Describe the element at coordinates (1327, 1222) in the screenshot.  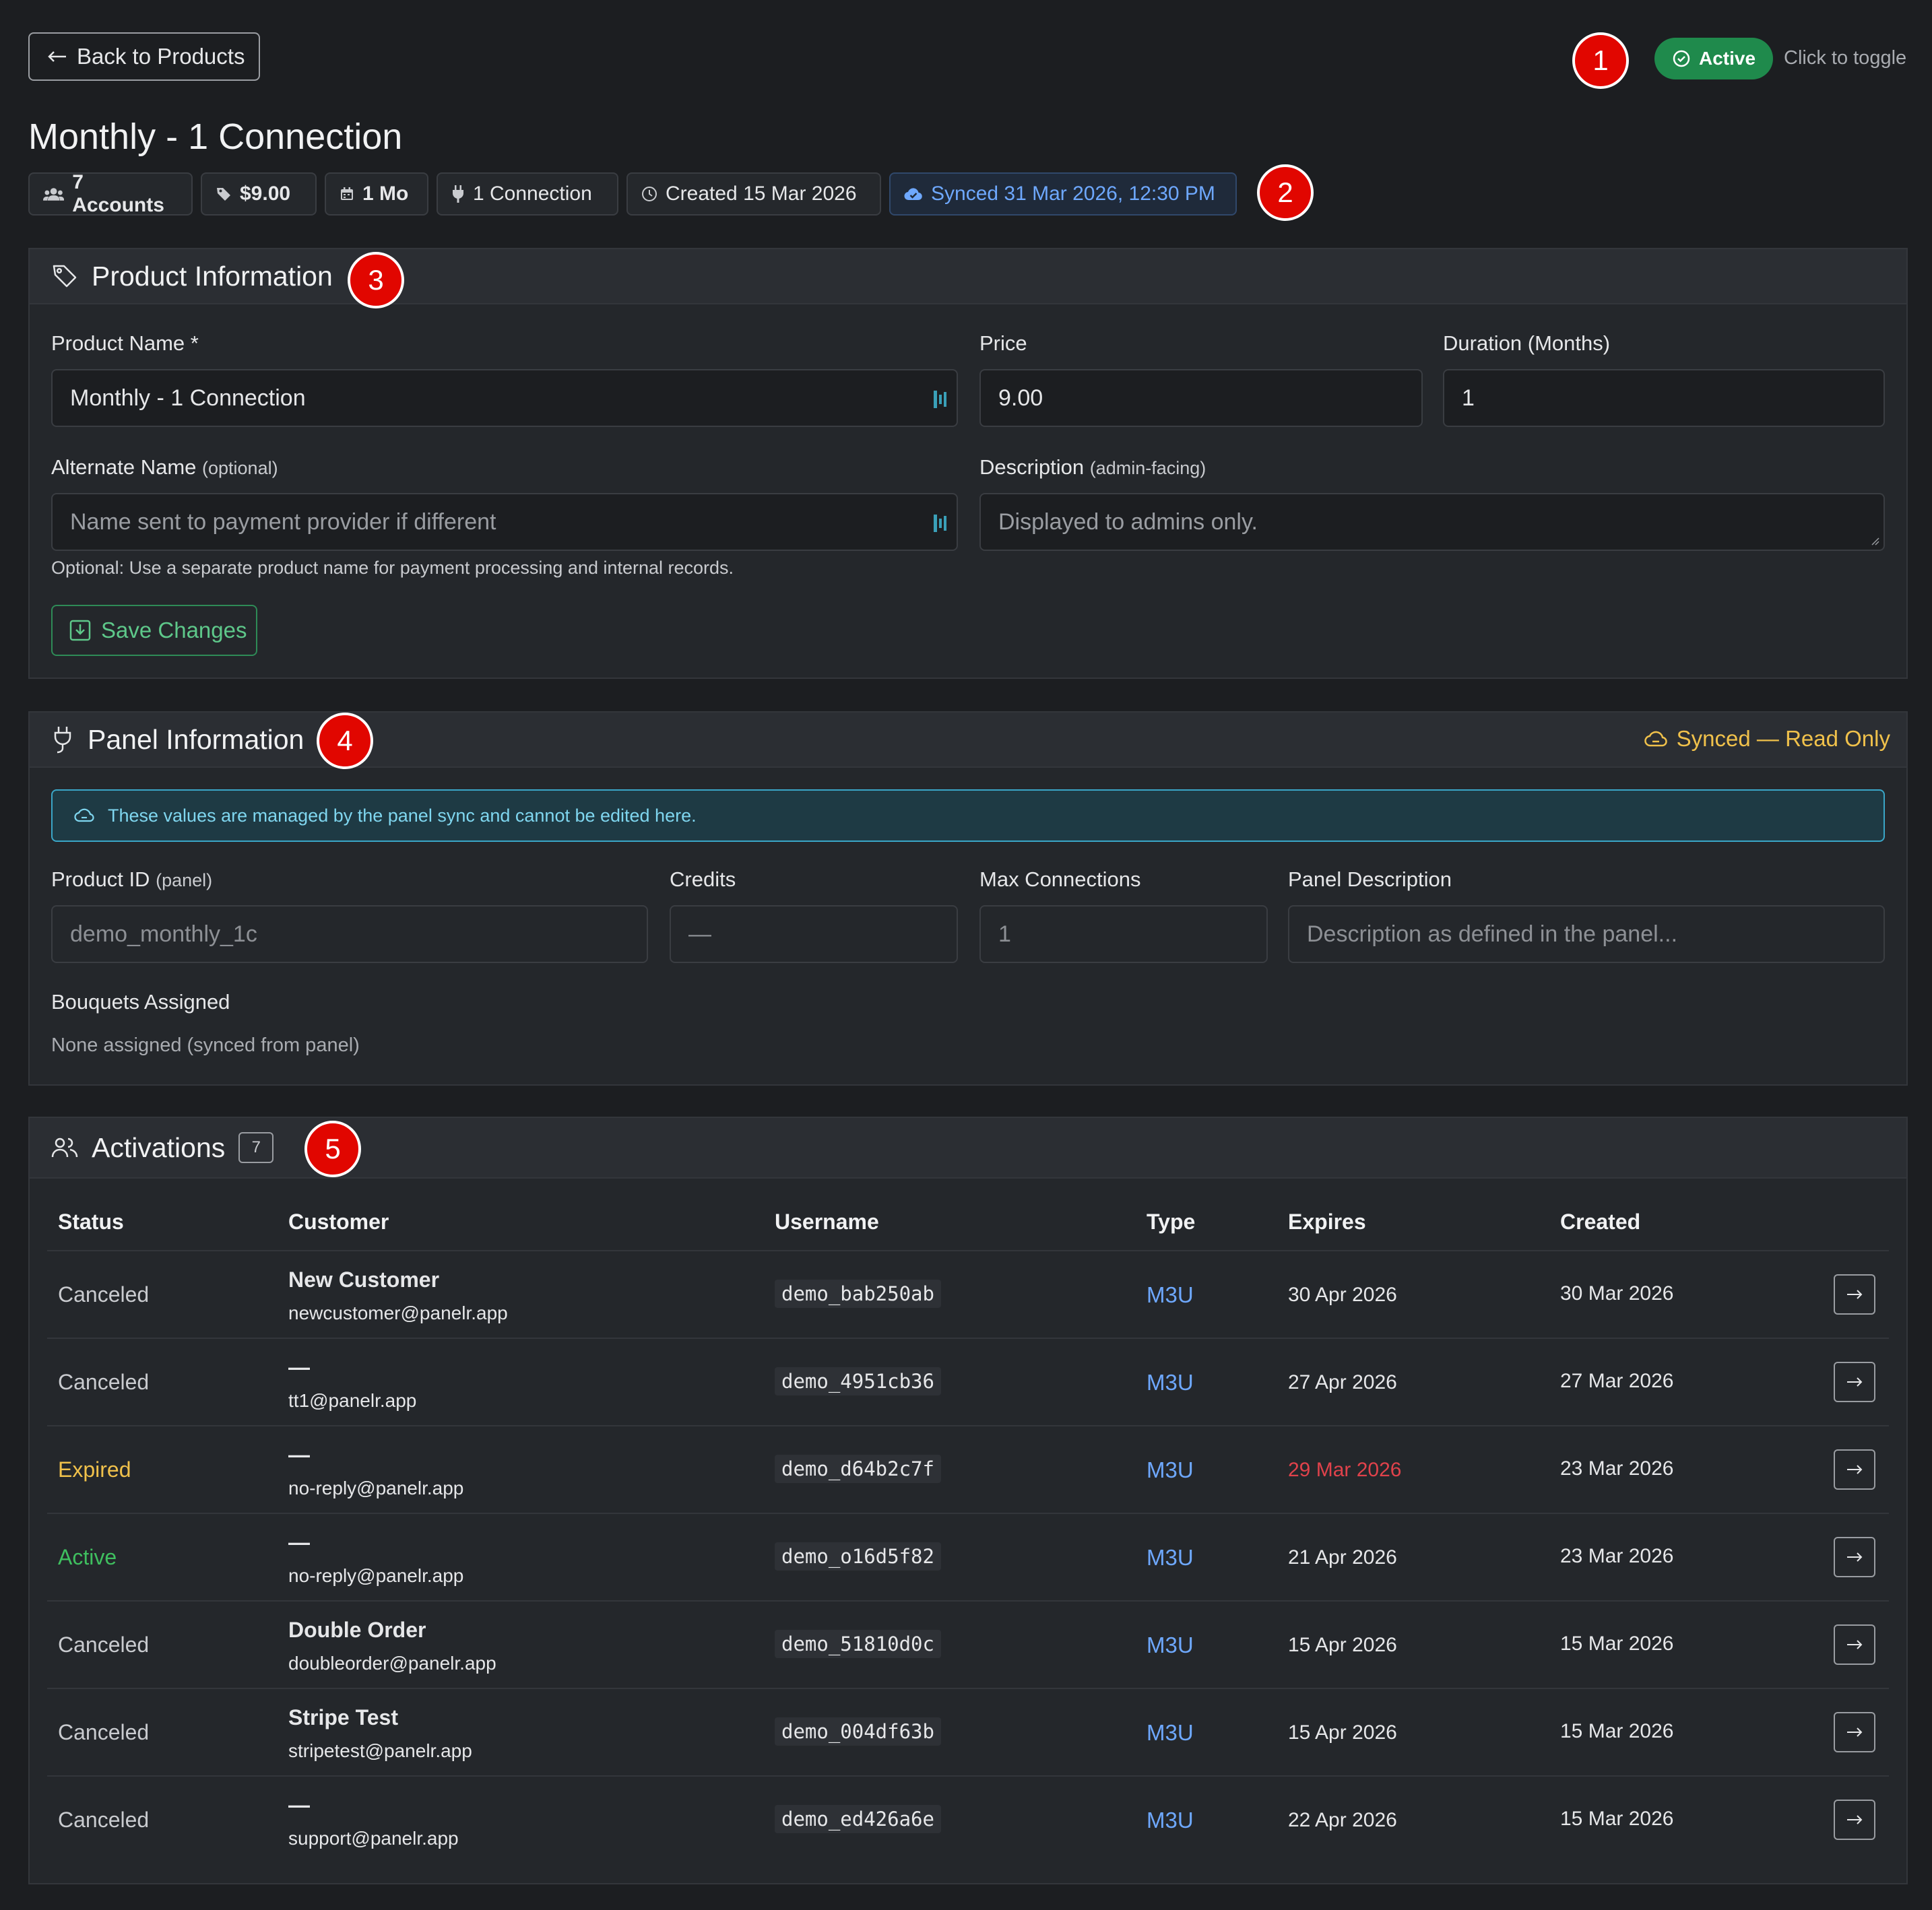
I see `column-header-expires: Expires` at that location.